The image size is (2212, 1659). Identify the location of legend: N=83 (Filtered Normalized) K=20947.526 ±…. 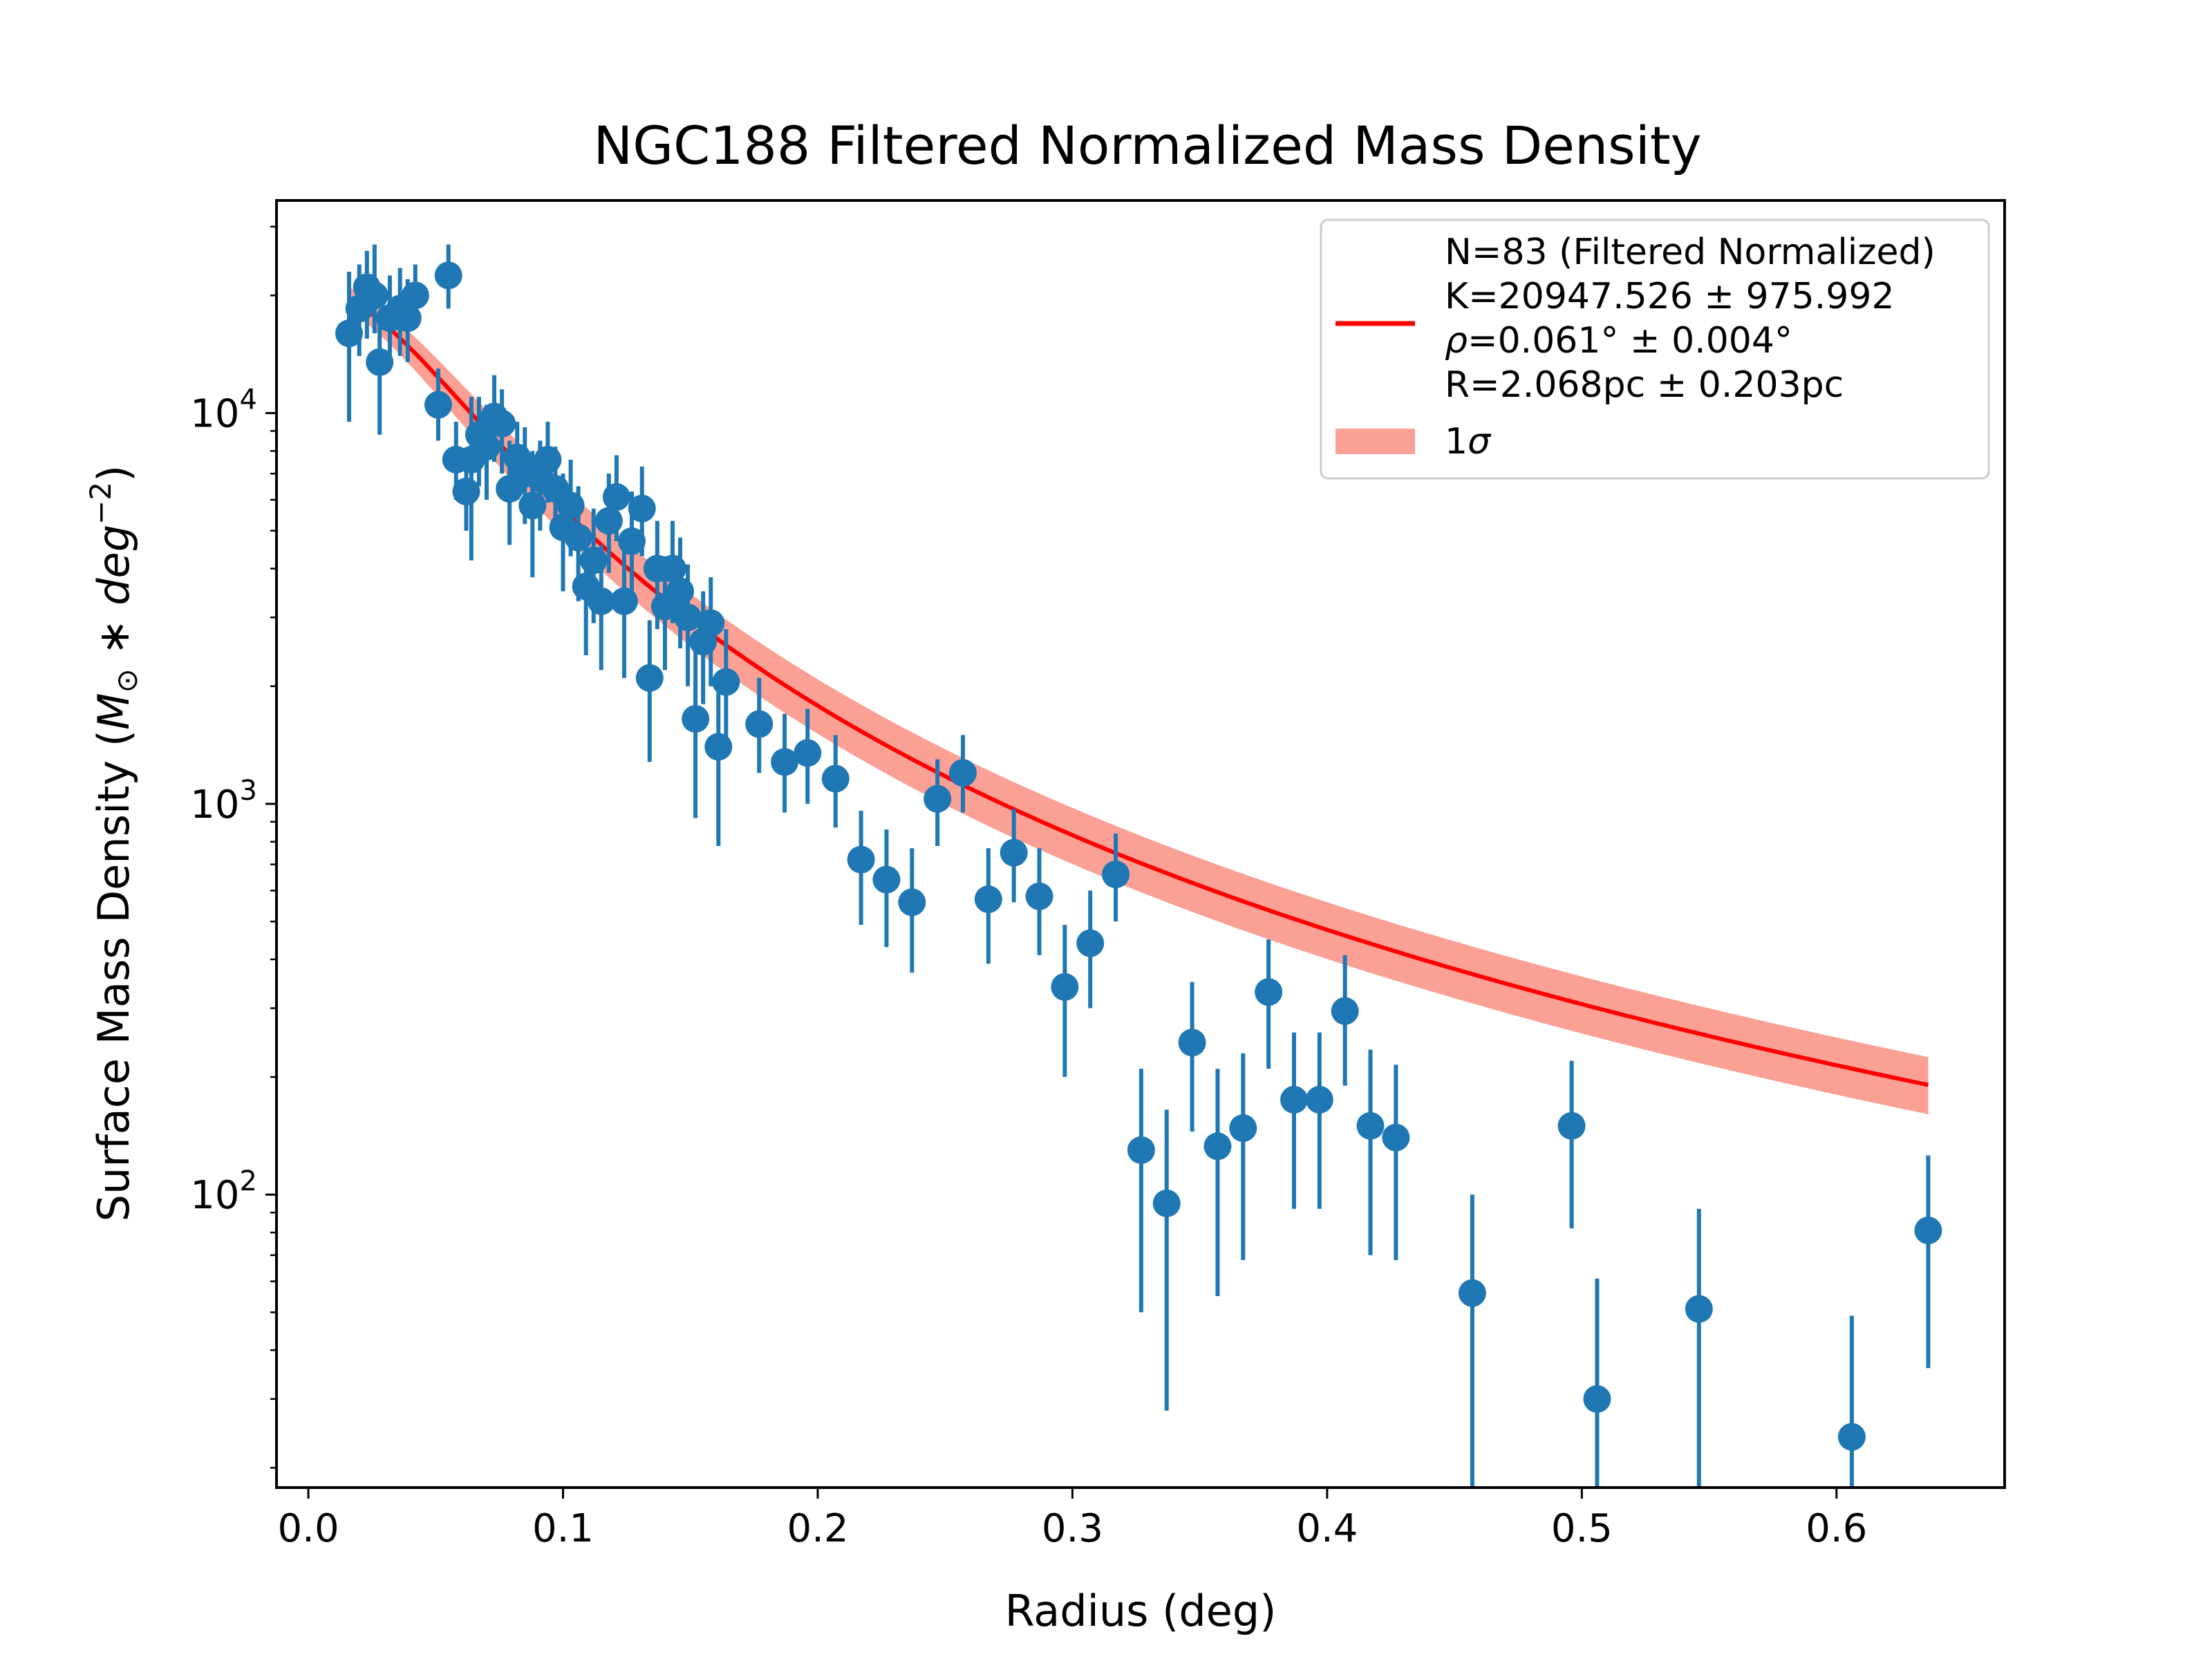
(1655, 349).